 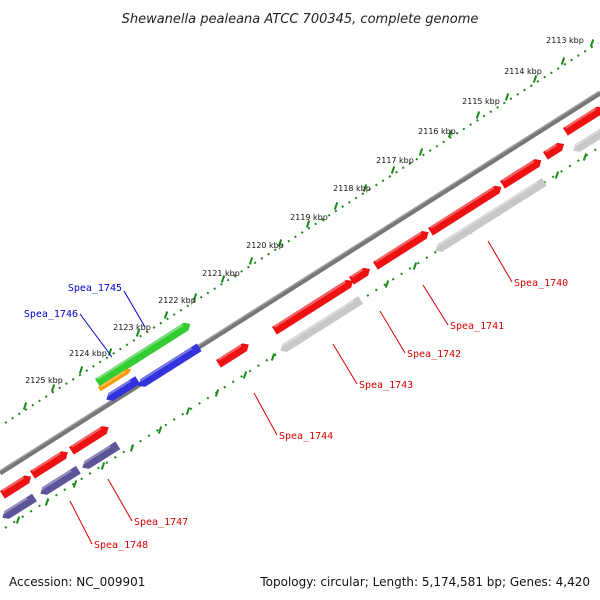 What do you see at coordinates (551, 148) in the screenshot?
I see `gene-spea-1738-shade` at bounding box center [551, 148].